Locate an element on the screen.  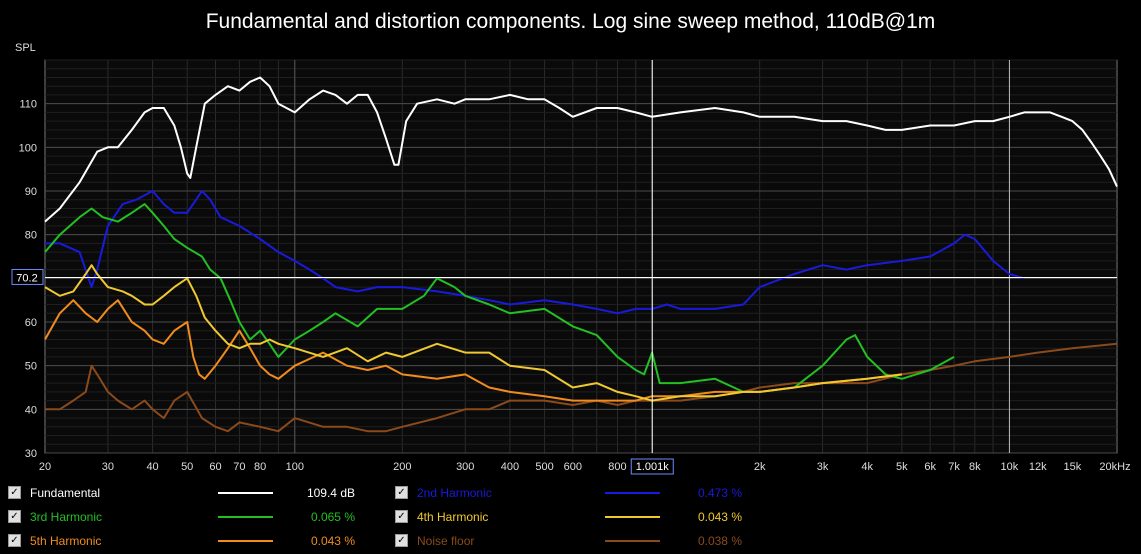
x-tick-label: 20 is located at coordinates (45, 467).